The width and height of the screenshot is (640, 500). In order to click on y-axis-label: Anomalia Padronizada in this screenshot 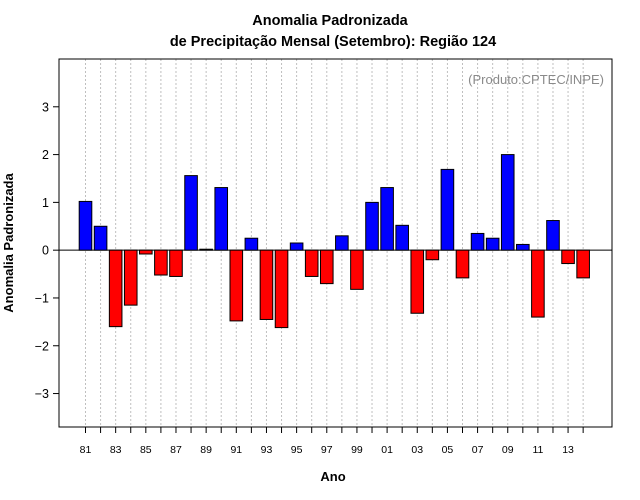, I will do `click(8, 243)`.